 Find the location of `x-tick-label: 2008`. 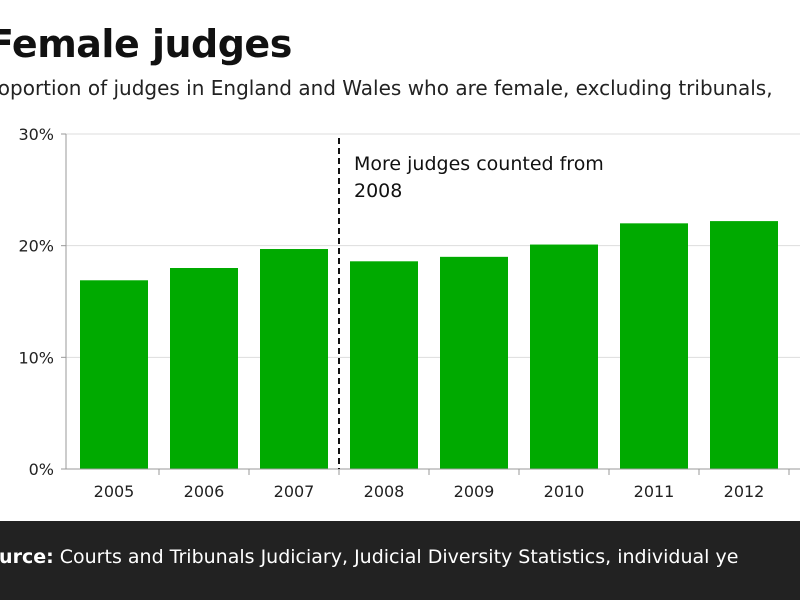

x-tick-label: 2008 is located at coordinates (384, 491).